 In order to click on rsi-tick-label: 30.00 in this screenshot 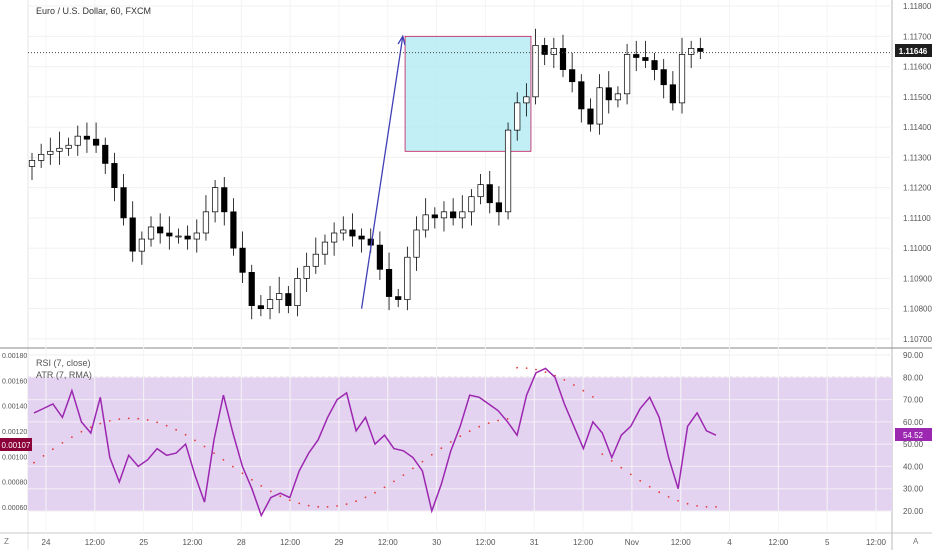, I will do `click(913, 489)`.